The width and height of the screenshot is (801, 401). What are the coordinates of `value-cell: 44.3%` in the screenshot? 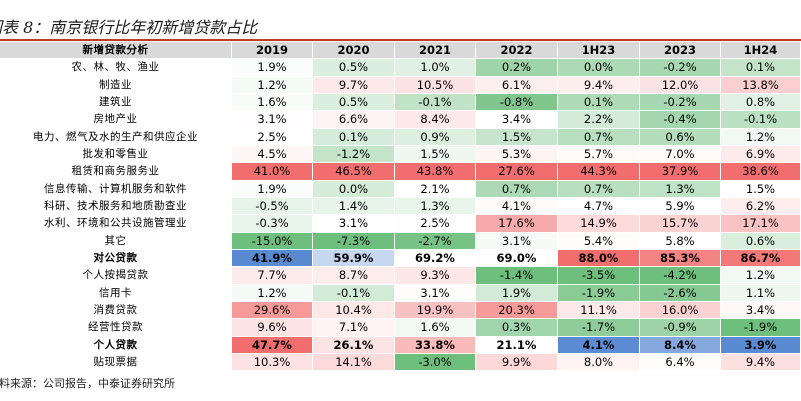 It's located at (599, 172).